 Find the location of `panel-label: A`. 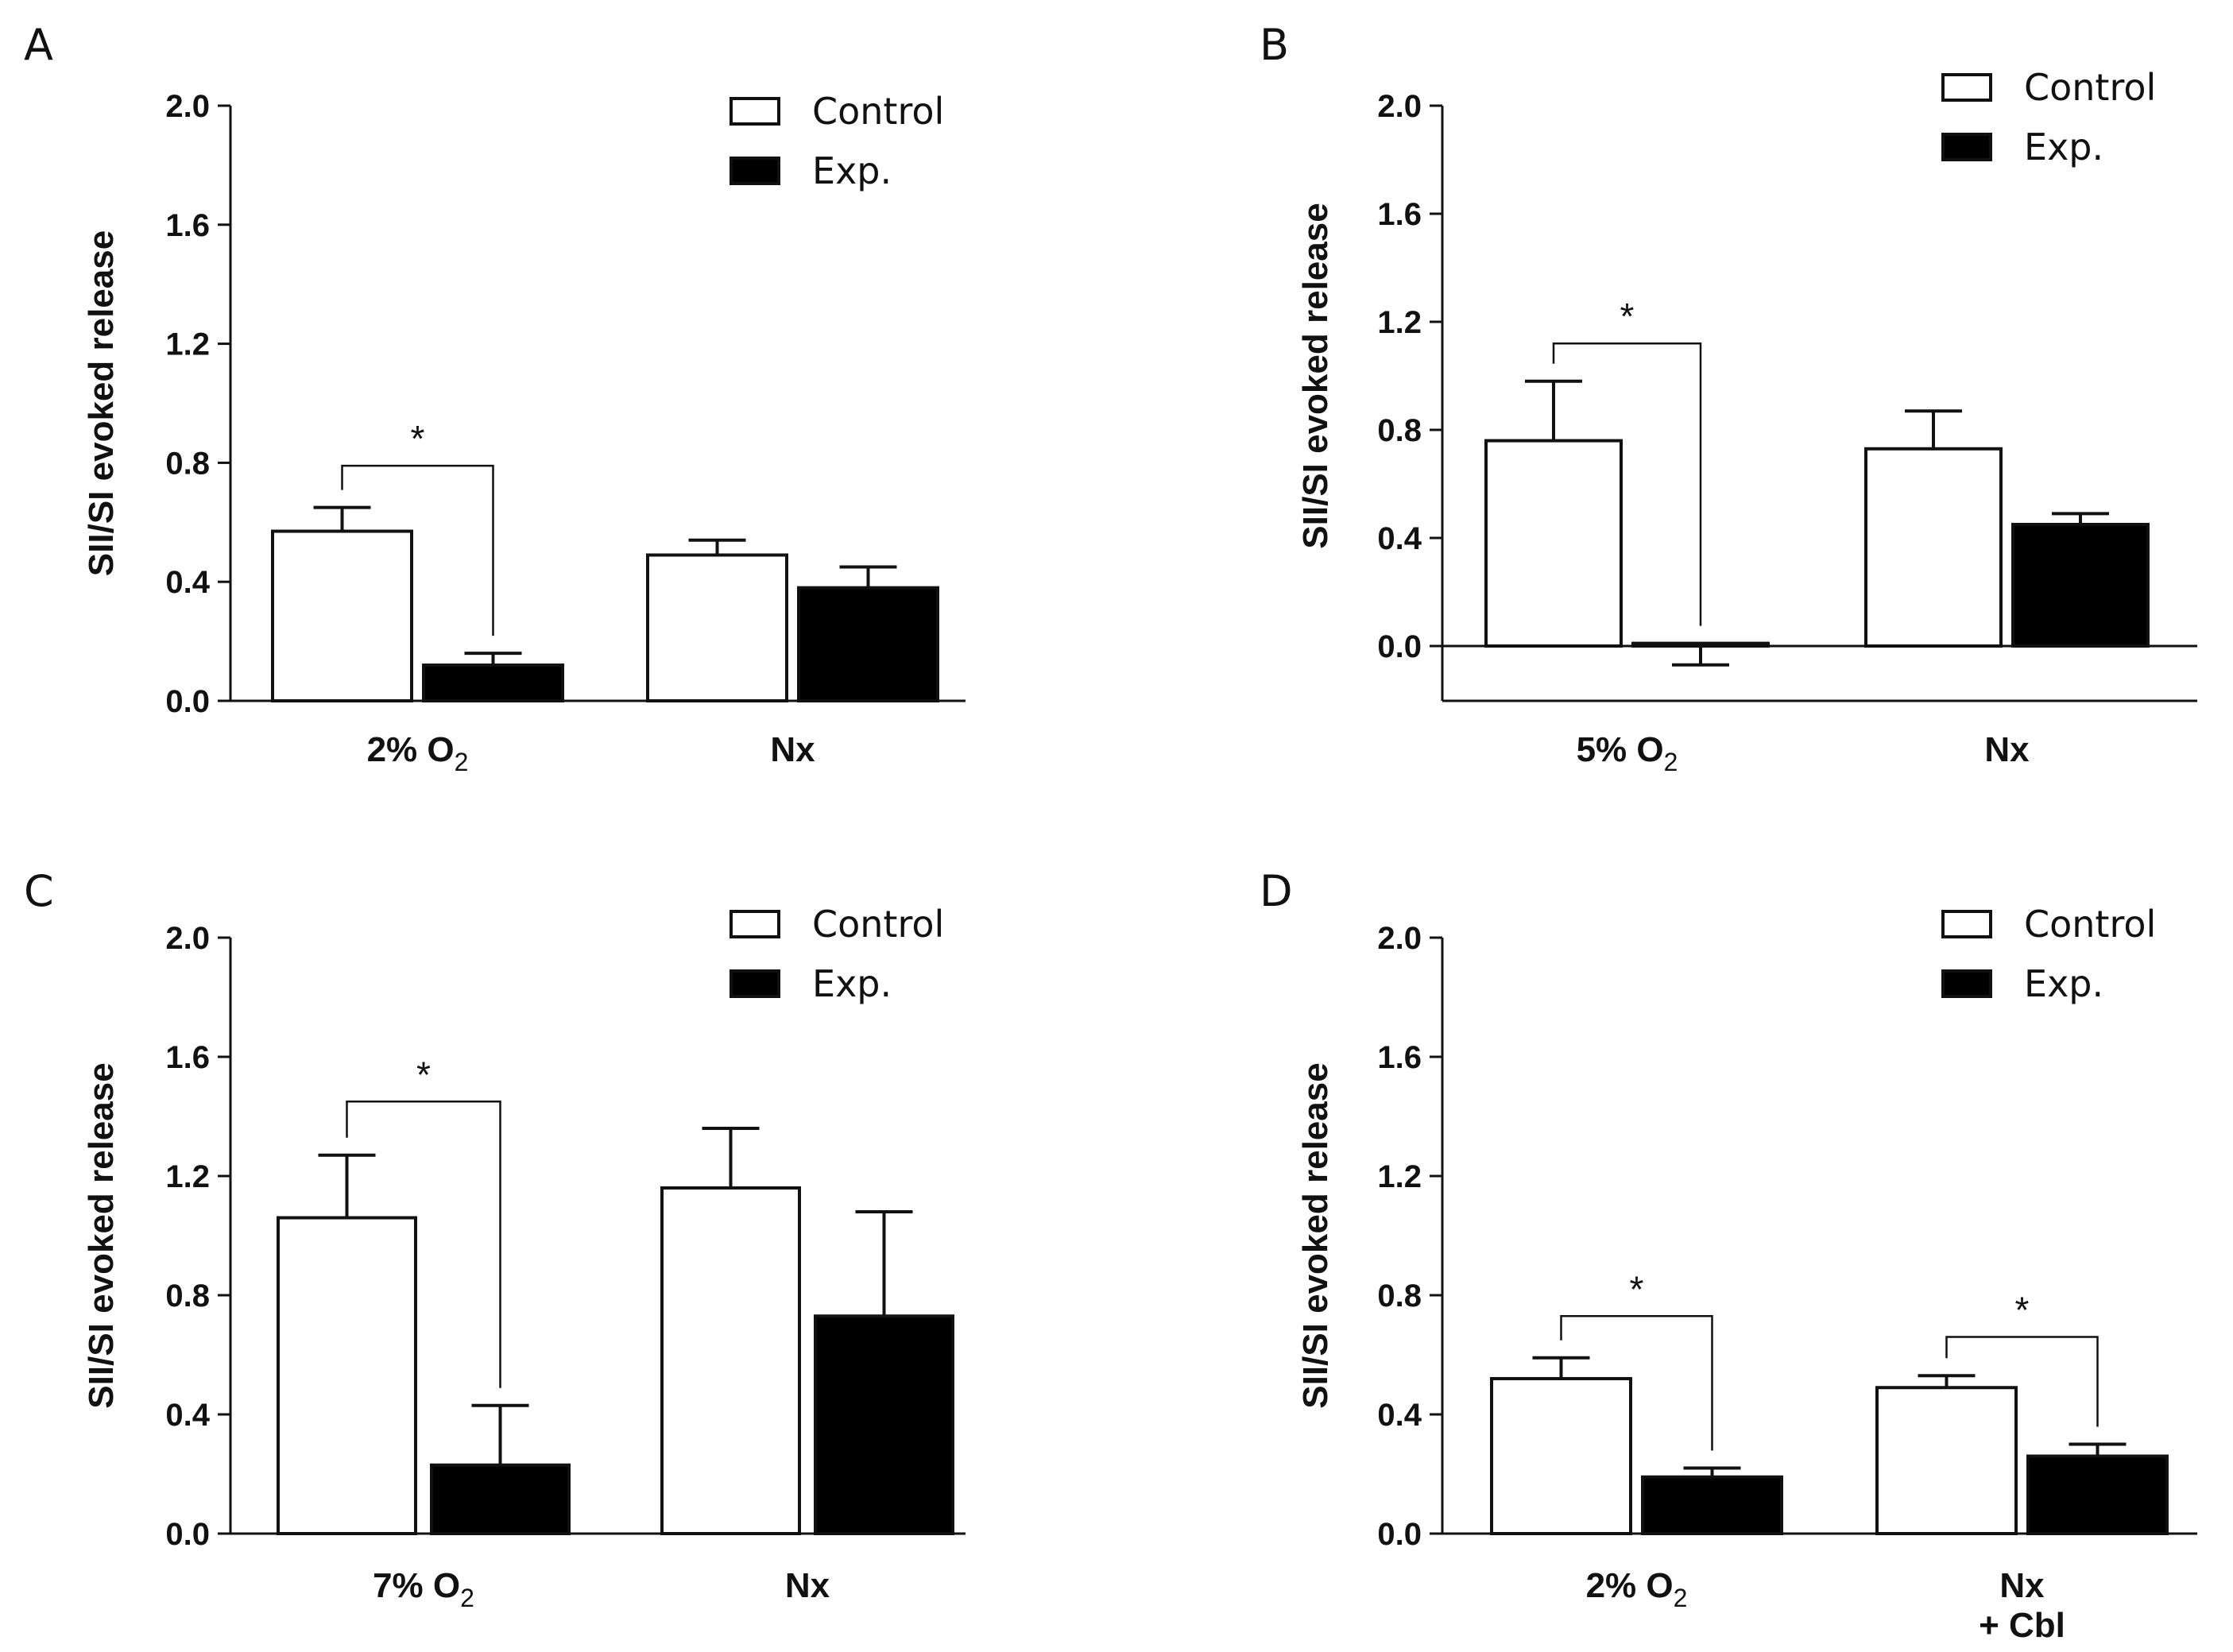

panel-label: A is located at coordinates (38, 45).